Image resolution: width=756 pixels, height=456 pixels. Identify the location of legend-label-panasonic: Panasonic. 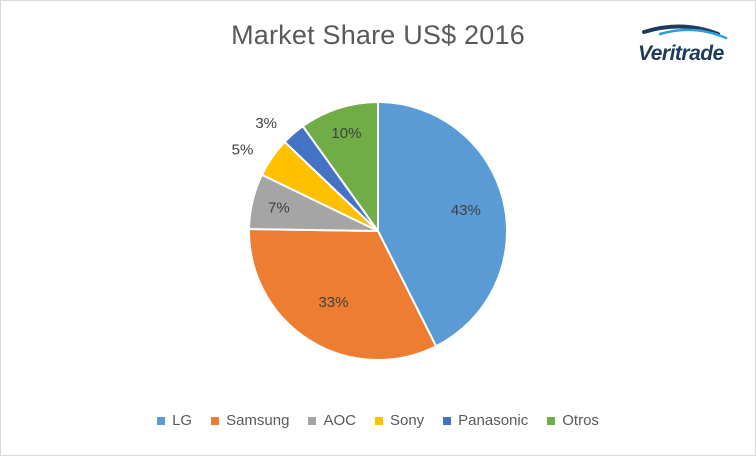
(493, 420).